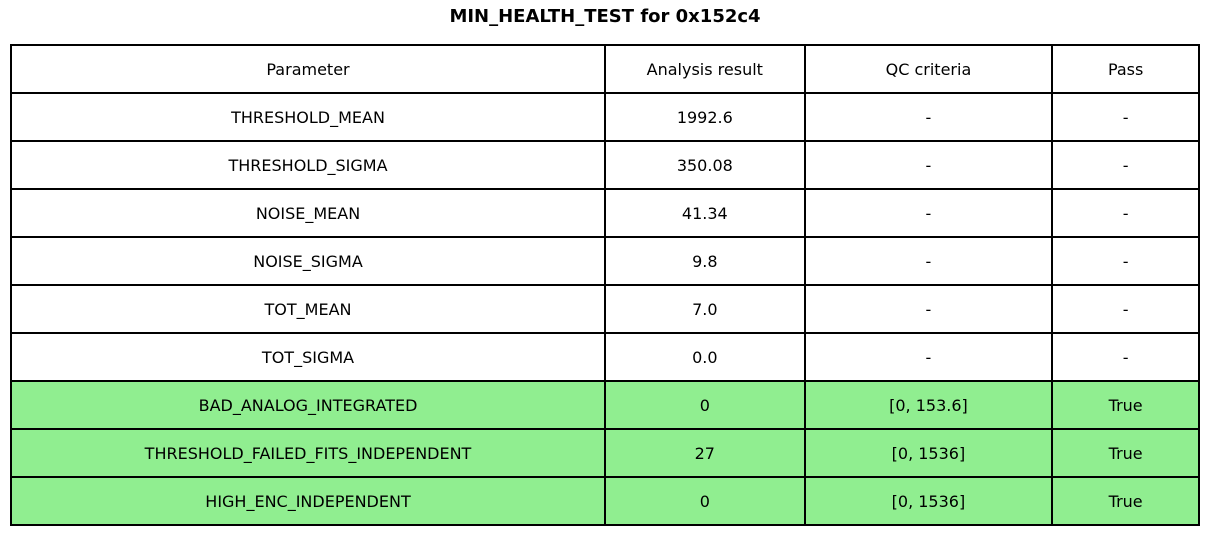  Describe the element at coordinates (705, 213) in the screenshot. I see `cell-analysis-result: 41.34` at that location.